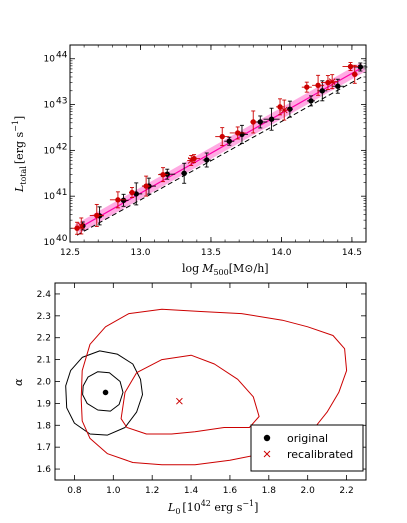  Describe the element at coordinates (61, 102) in the screenshot. I see `top-y-tick-exponent: 43` at that location.